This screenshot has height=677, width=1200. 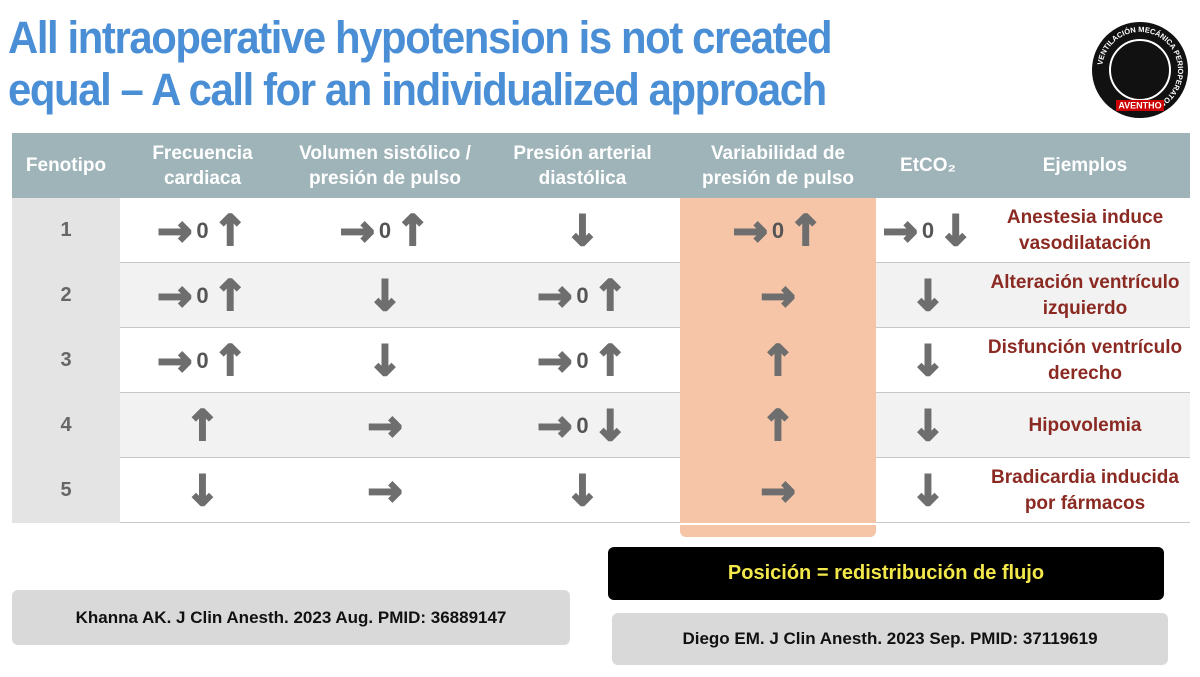 I want to click on example: Anestesia induce vasodilatación, so click(x=1085, y=230).